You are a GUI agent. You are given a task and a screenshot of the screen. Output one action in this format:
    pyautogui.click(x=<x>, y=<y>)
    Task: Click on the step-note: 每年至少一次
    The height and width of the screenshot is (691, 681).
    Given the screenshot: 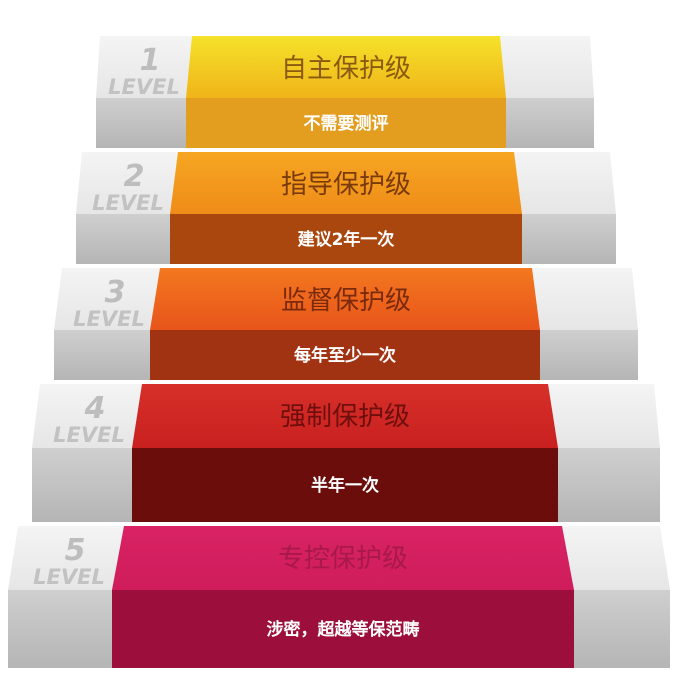 What is the action you would take?
    pyautogui.click(x=345, y=355)
    